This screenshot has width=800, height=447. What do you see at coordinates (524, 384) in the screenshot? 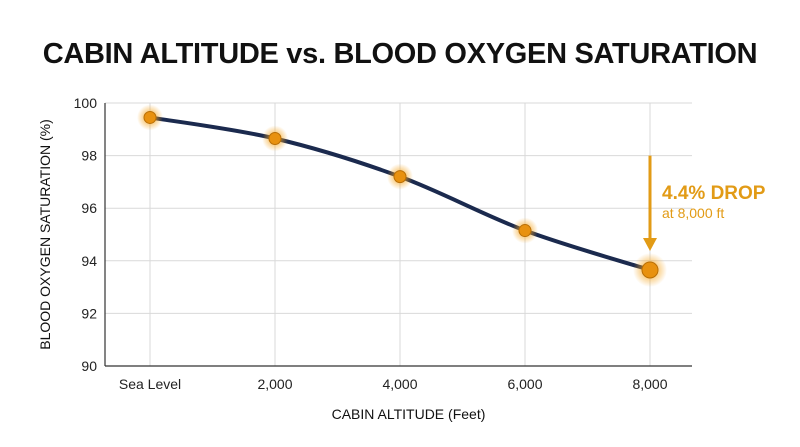
I see `x-tick-label: 6,000` at bounding box center [524, 384].